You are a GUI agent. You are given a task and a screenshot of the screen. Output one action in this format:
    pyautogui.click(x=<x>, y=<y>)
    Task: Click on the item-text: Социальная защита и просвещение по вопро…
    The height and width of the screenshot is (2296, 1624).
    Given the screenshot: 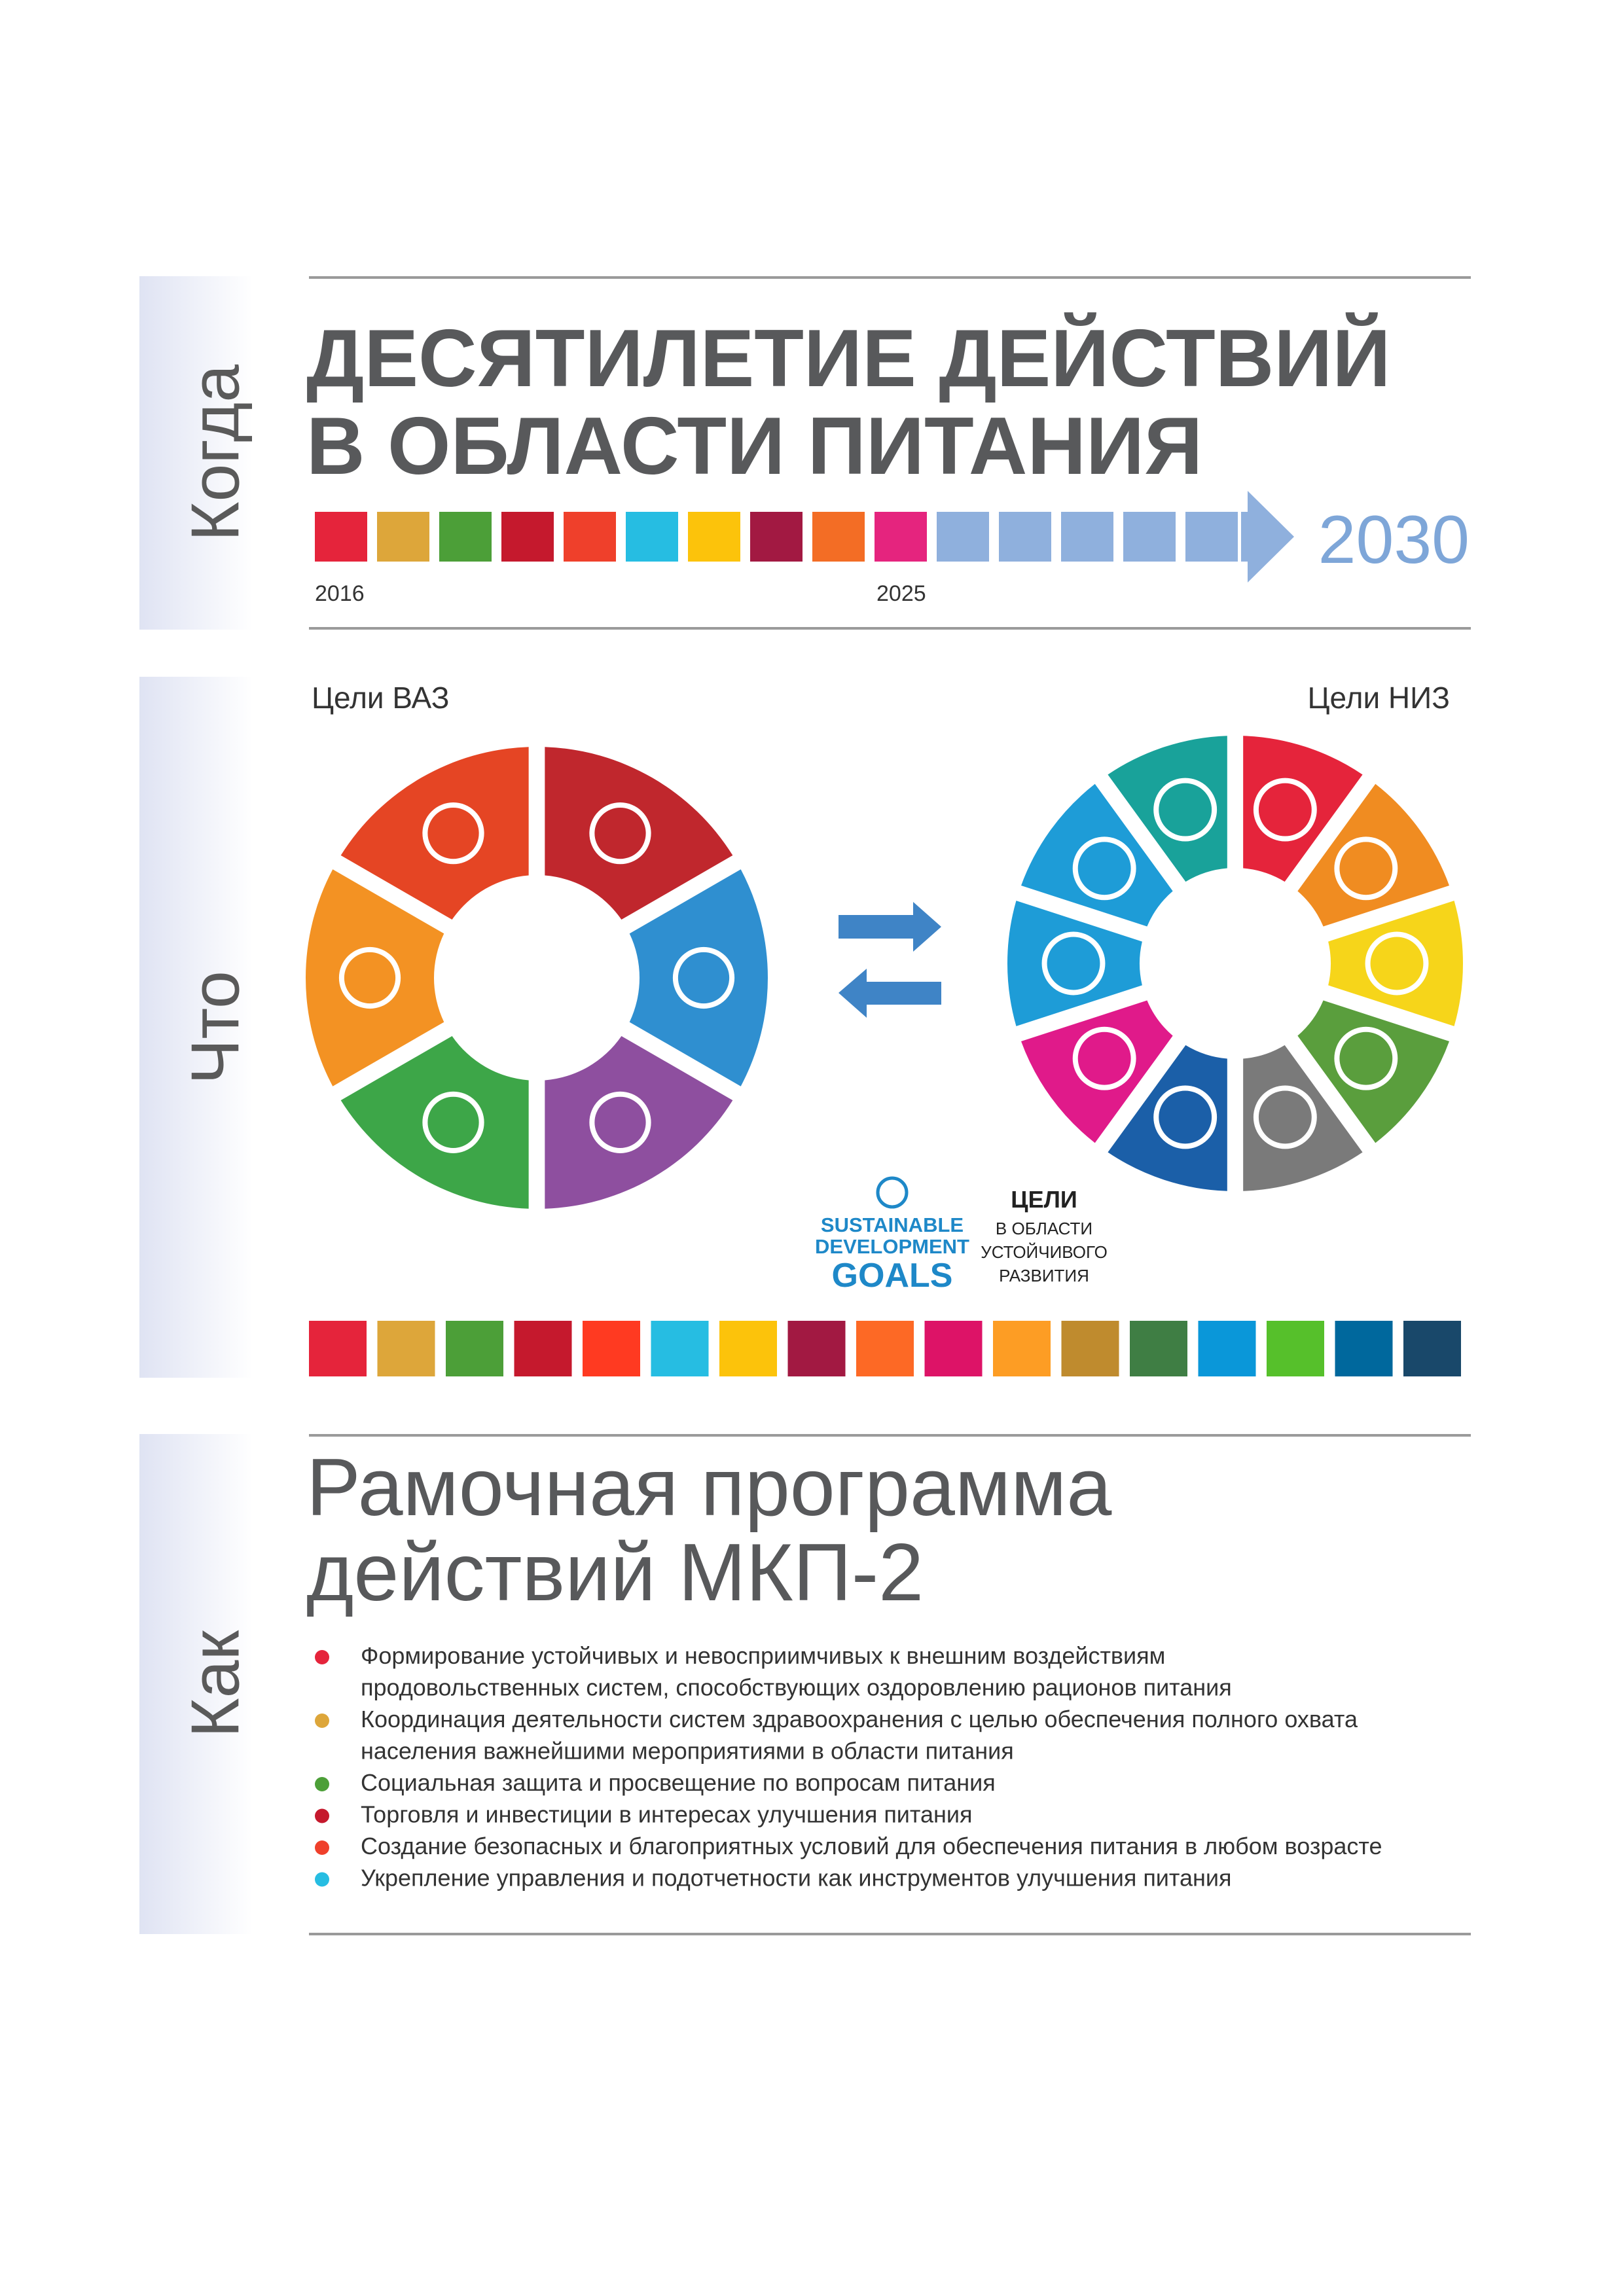 What is the action you would take?
    pyautogui.click(x=678, y=1782)
    